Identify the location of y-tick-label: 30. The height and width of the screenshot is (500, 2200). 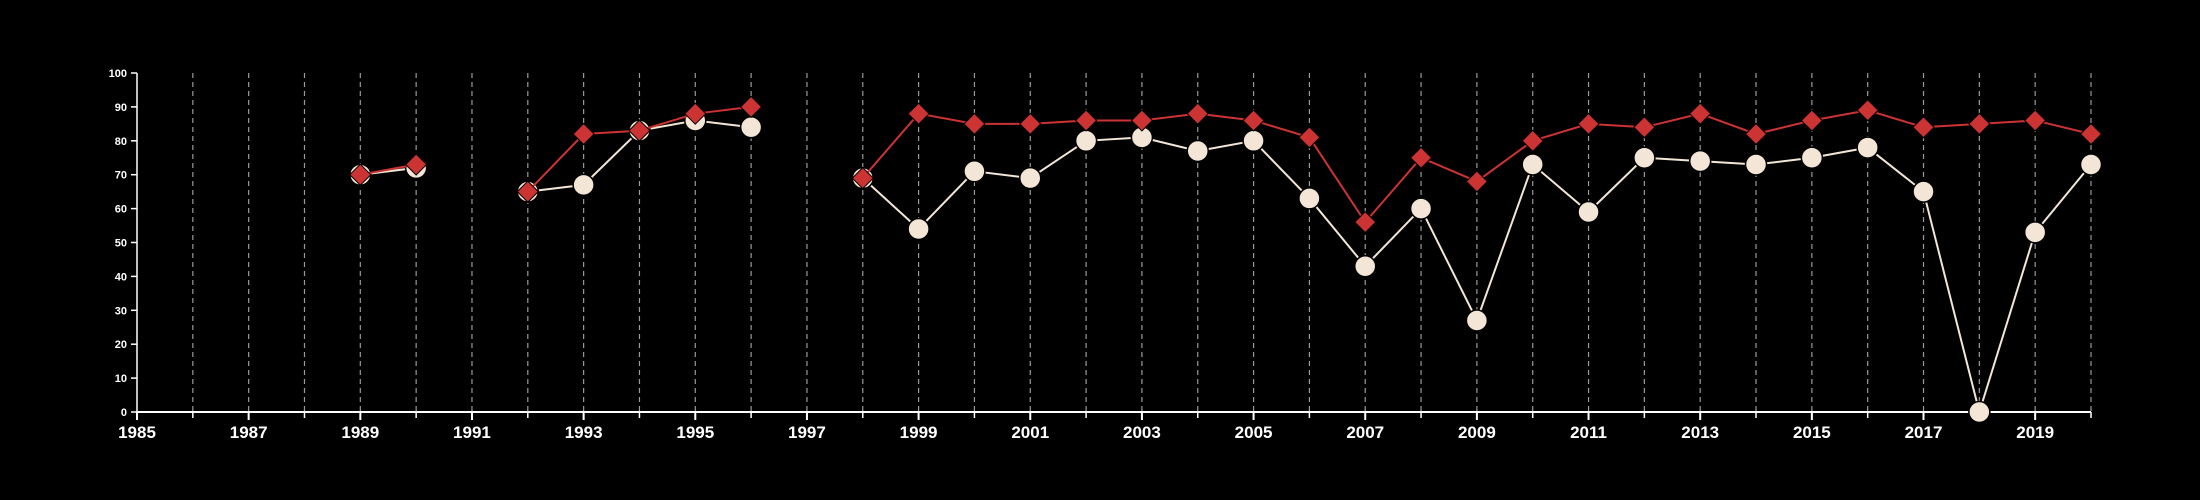
(121, 311).